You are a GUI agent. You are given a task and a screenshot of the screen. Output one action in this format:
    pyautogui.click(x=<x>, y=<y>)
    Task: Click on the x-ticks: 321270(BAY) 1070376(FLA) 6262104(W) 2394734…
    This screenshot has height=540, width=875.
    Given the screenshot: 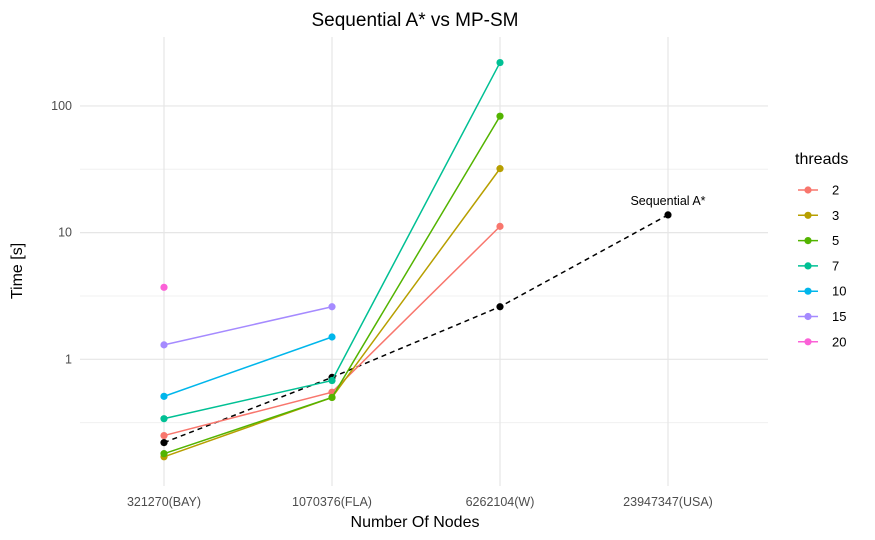 What is the action you would take?
    pyautogui.click(x=420, y=502)
    